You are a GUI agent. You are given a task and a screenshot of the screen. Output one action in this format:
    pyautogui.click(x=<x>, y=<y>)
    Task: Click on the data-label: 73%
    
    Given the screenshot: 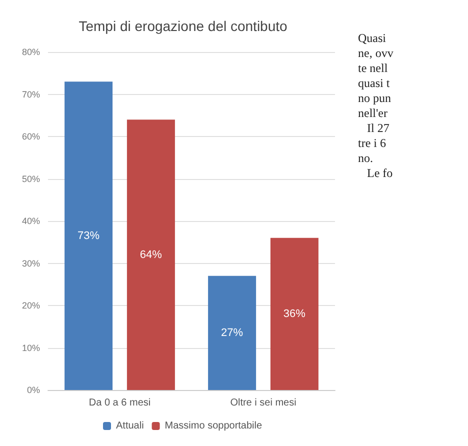 What is the action you would take?
    pyautogui.click(x=89, y=236)
    